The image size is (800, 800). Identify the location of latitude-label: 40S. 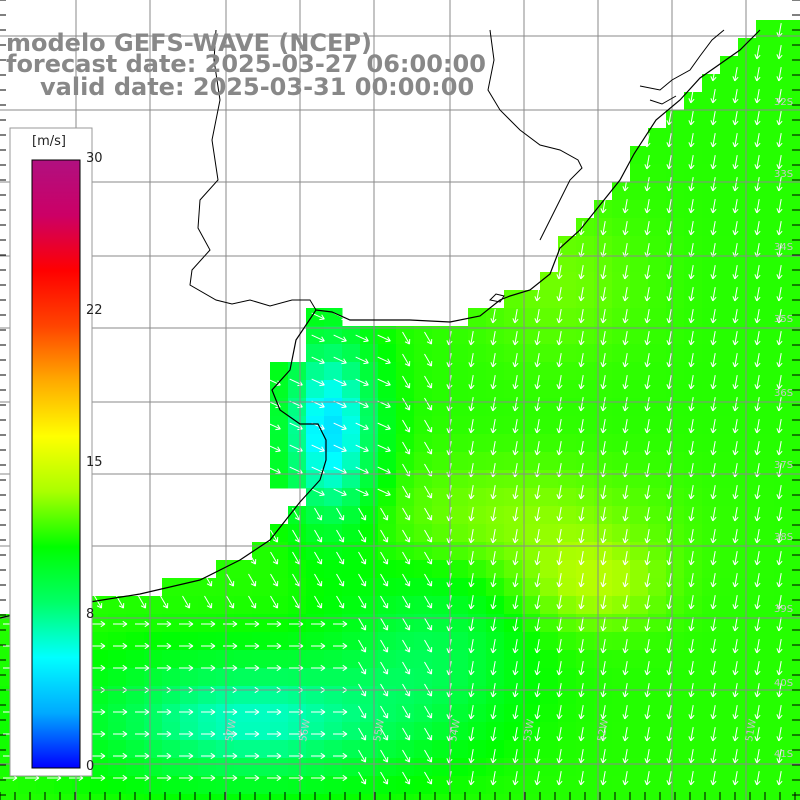
(783, 683).